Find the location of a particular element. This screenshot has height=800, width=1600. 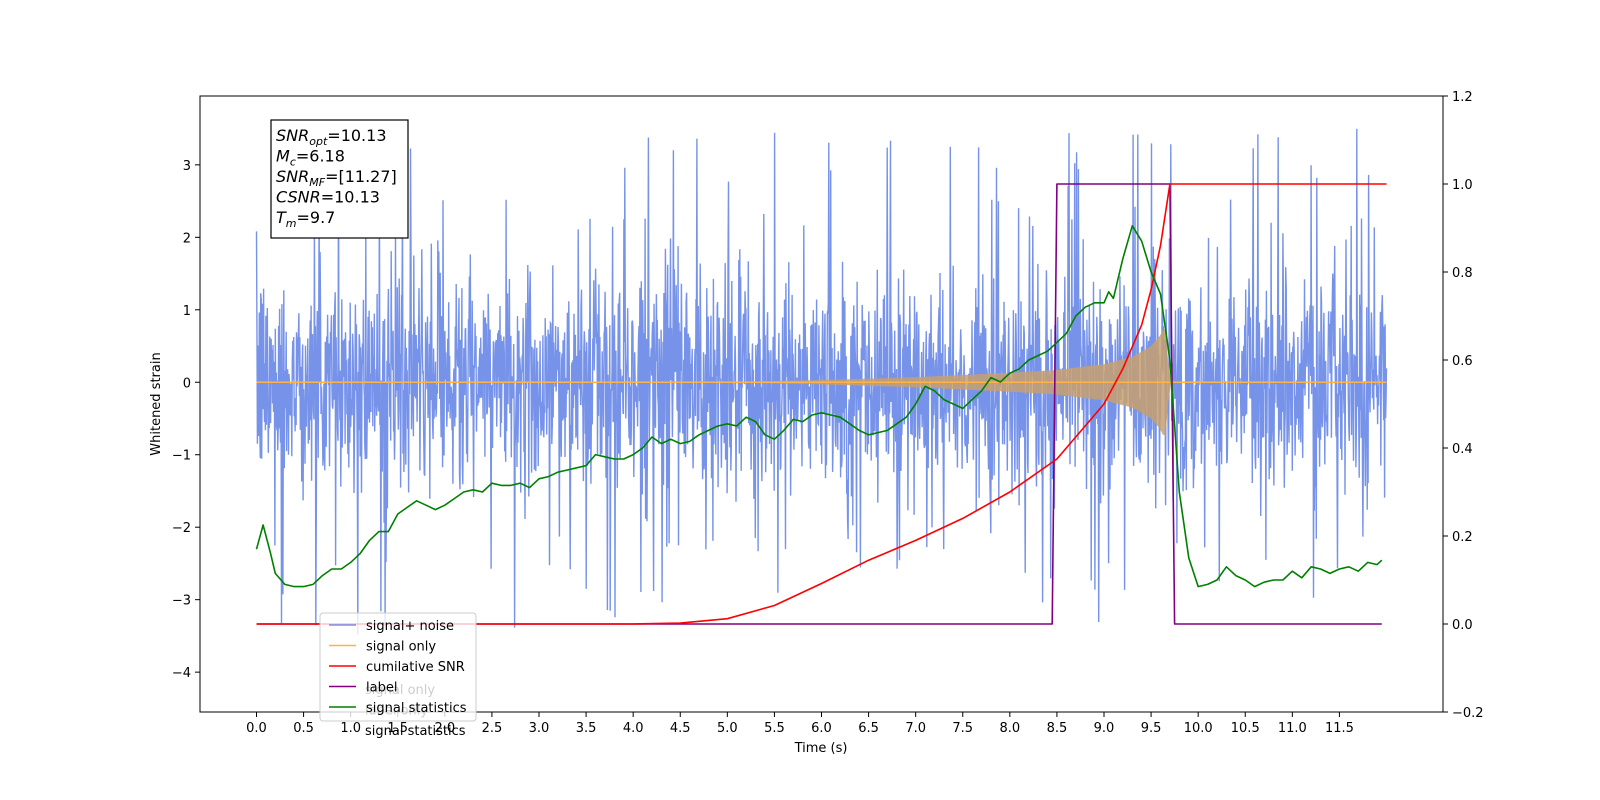

legend-label: signal only is located at coordinates (401, 647).